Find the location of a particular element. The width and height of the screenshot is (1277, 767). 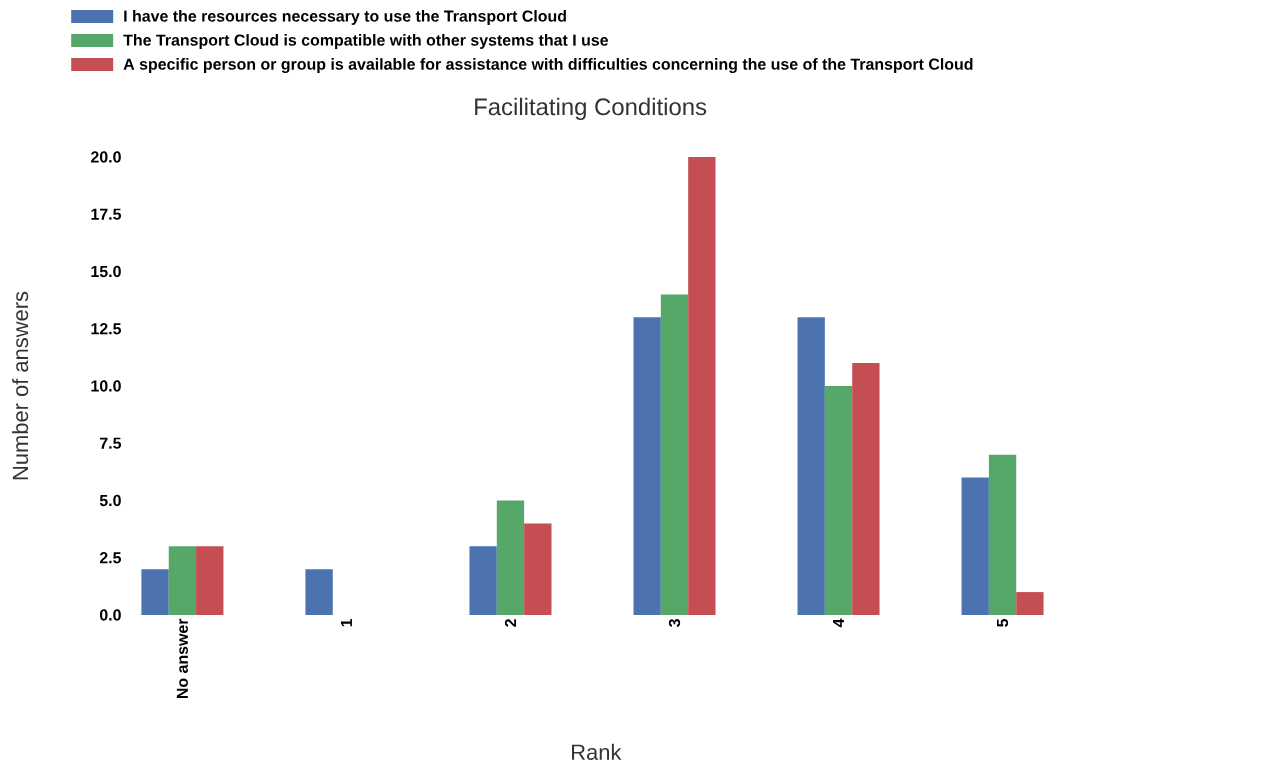

y-tick-label: 10.0 is located at coordinates (106, 386).